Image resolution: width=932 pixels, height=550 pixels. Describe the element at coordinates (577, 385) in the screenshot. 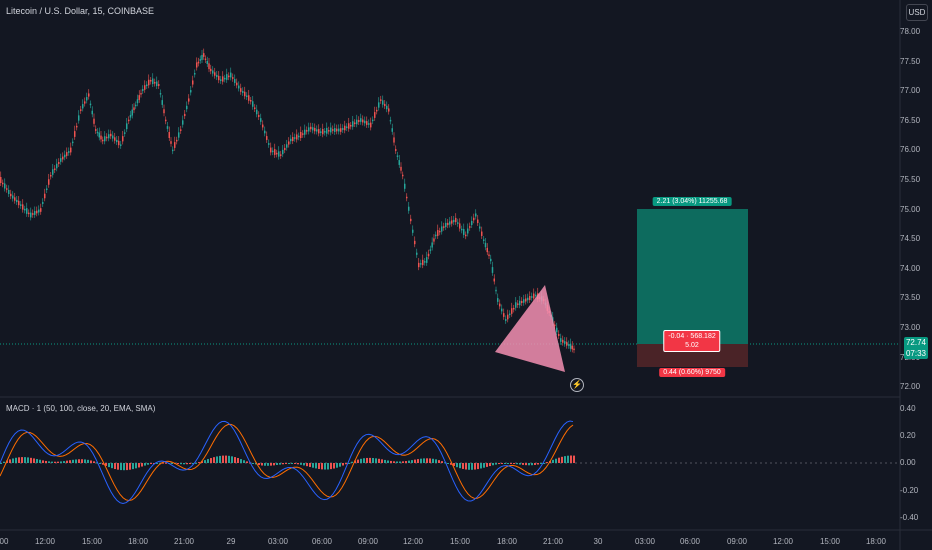

I see `lightning-icon: ⚡` at that location.